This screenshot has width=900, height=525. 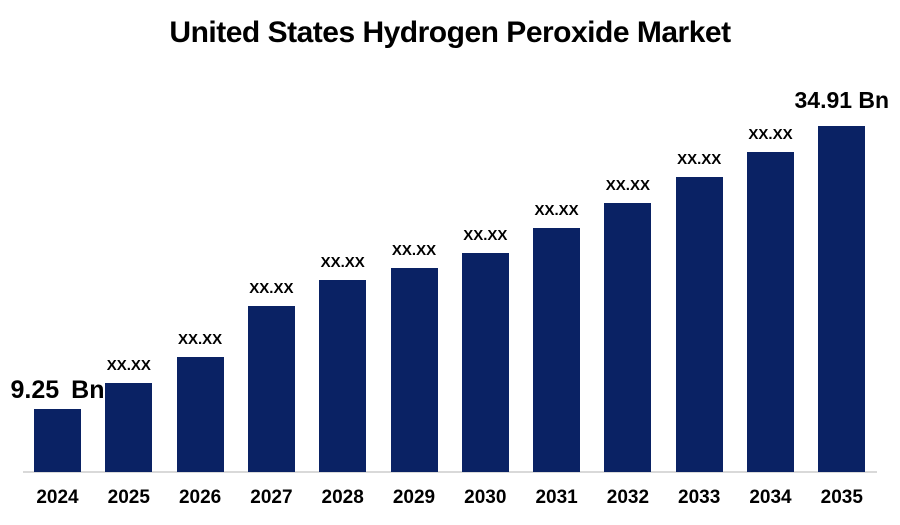 What do you see at coordinates (271, 497) in the screenshot?
I see `x-axis-label-2027: 2027` at bounding box center [271, 497].